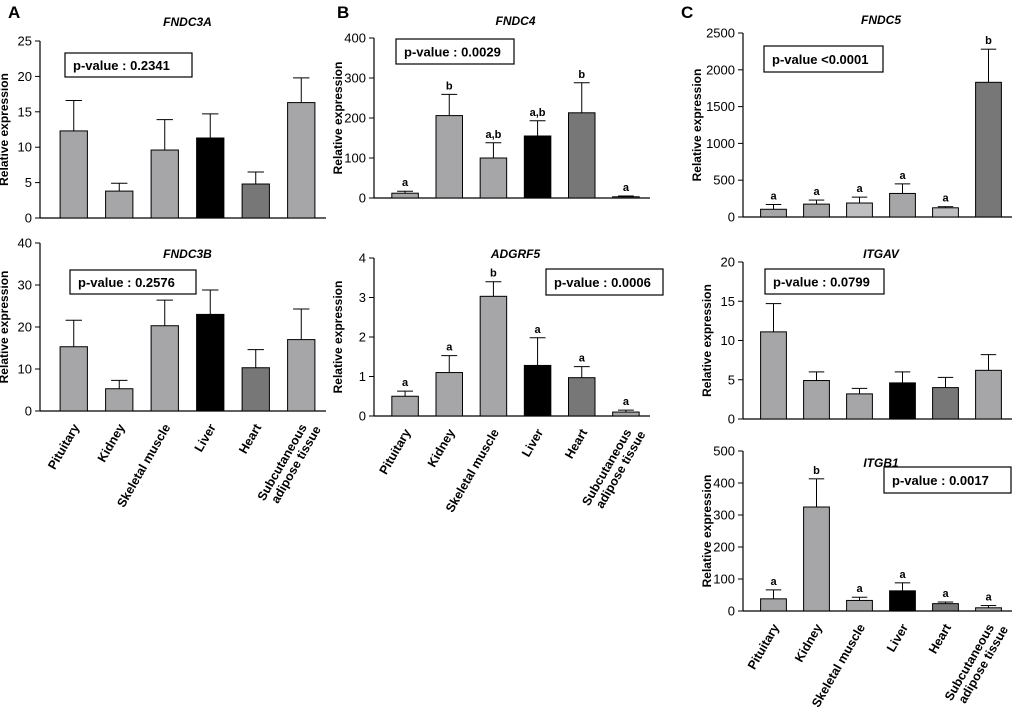 This screenshot has width=1021, height=716. What do you see at coordinates (126, 282) in the screenshot?
I see `pvalue-text: p-value : 0.2576` at bounding box center [126, 282].